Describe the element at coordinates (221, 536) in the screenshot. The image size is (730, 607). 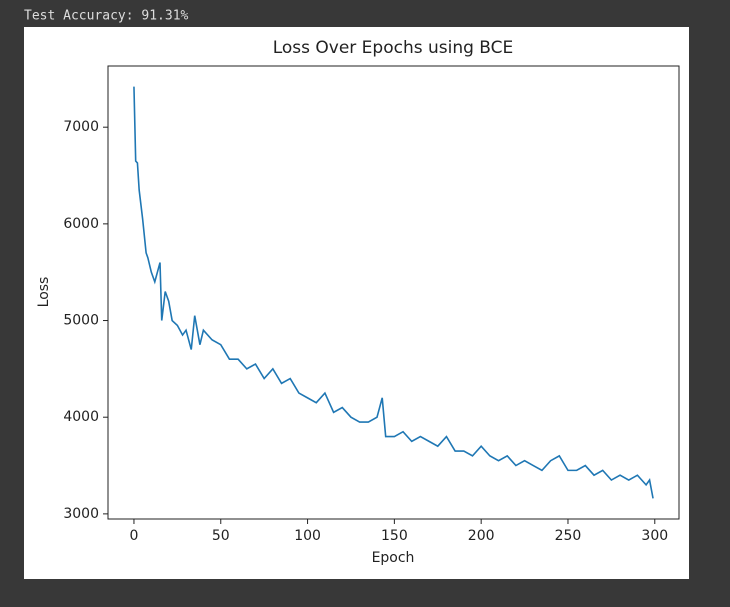
I see `x-tick-label: 50` at that location.